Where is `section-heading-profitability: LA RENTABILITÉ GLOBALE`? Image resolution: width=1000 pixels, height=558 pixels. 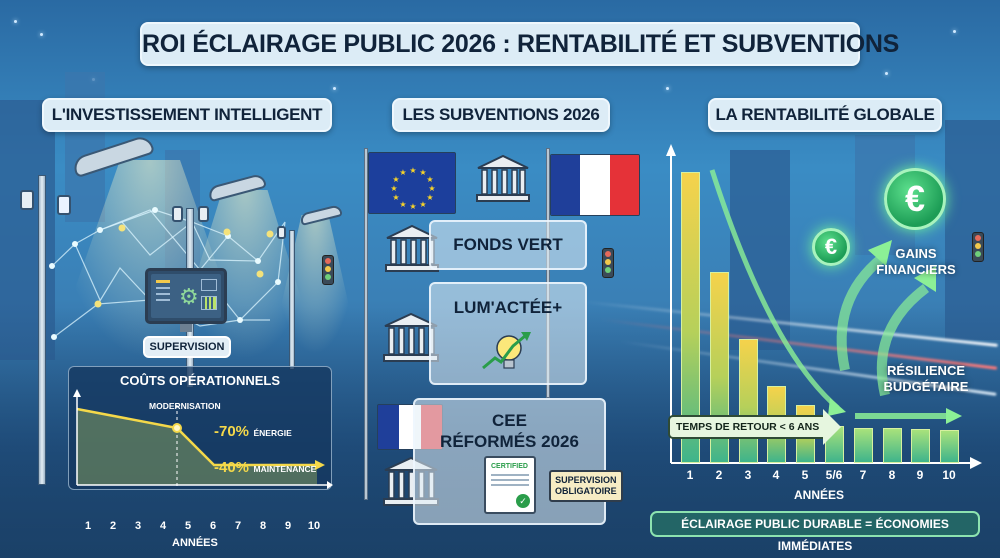
section-heading-profitability: LA RENTABILITÉ GLOBALE is located at coordinates (825, 115).